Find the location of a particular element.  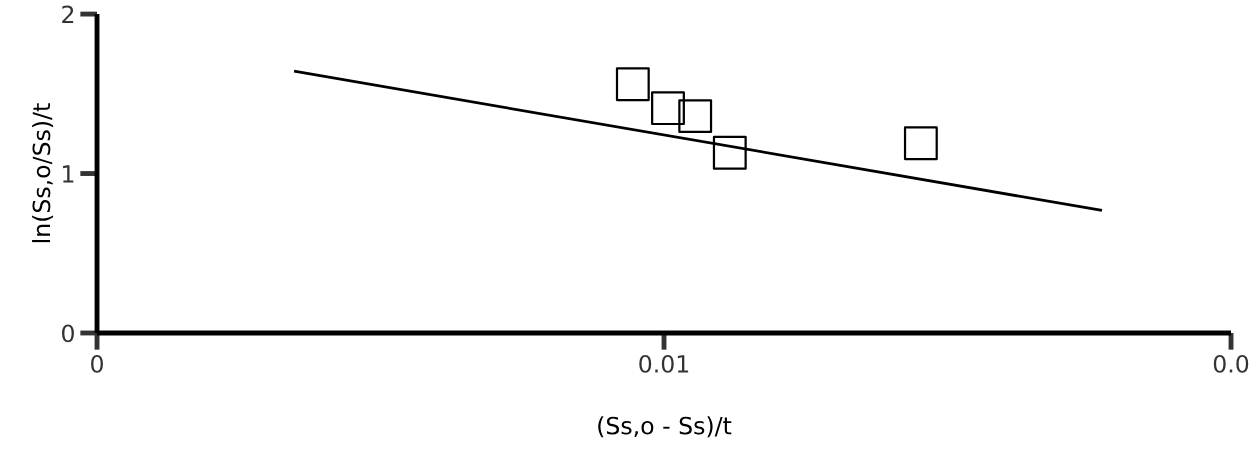

y-tick-label: 1 is located at coordinates (68, 174).